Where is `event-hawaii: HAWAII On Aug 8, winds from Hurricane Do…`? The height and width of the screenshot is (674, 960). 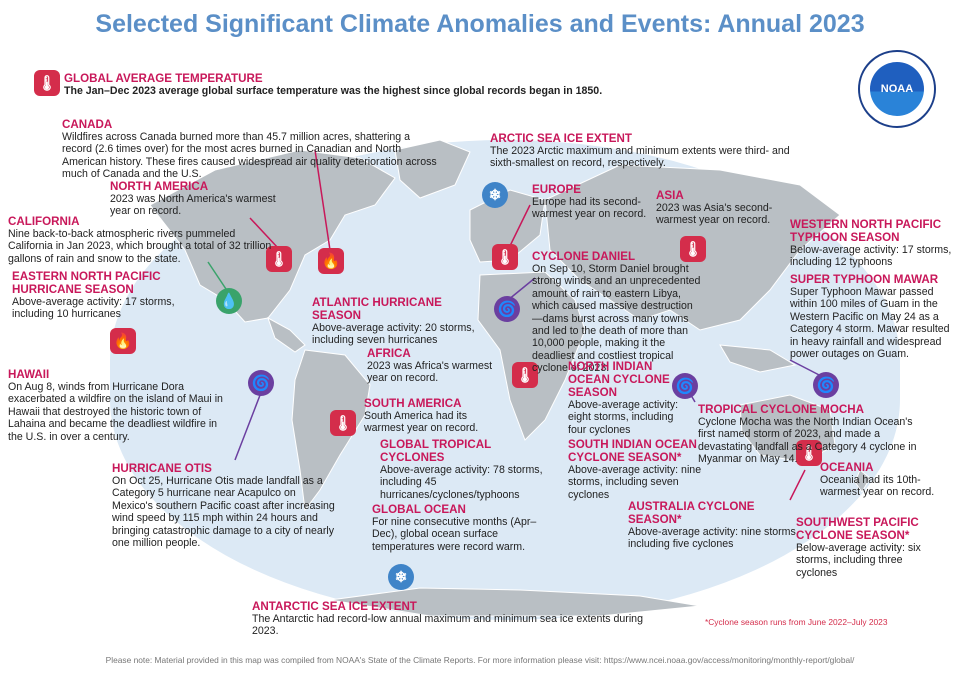
event-hawaii: HAWAII On Aug 8, winds from Hurricane Do… is located at coordinates (115, 405).